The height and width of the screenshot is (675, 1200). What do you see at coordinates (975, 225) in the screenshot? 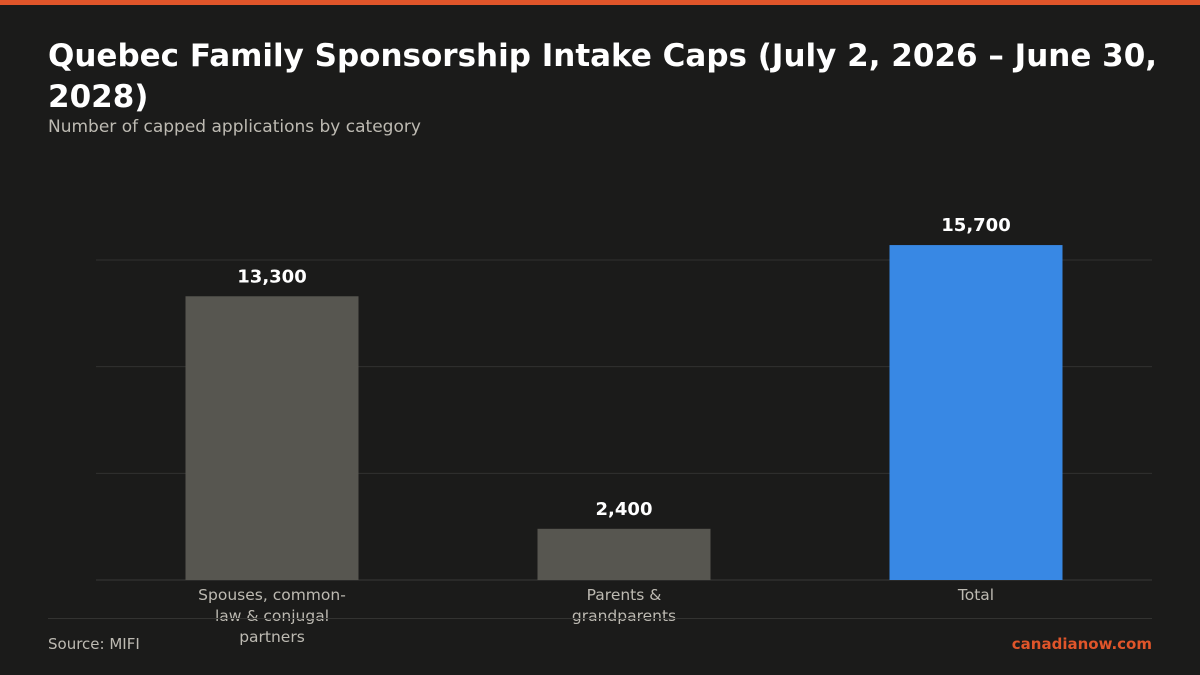
I see `value-label-3: 15,700` at bounding box center [975, 225].